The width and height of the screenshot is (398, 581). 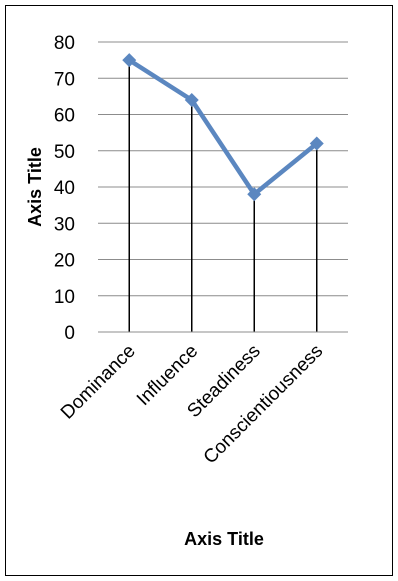 I want to click on data-series, so click(x=223, y=127).